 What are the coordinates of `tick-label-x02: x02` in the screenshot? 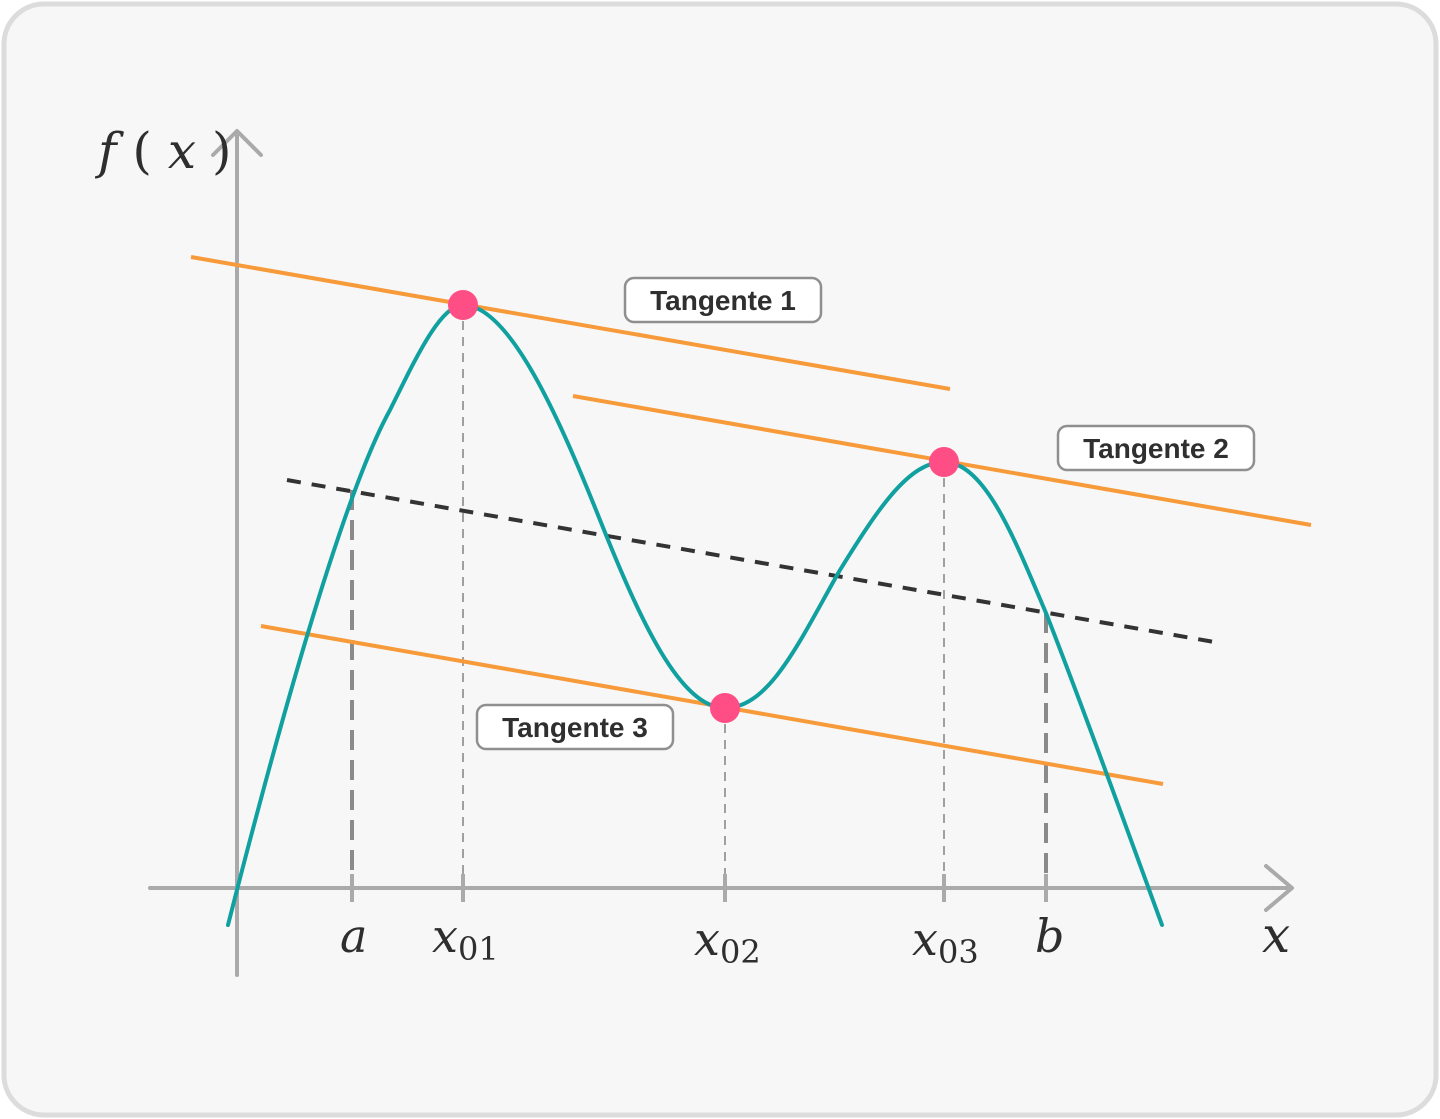 It's located at (727, 941).